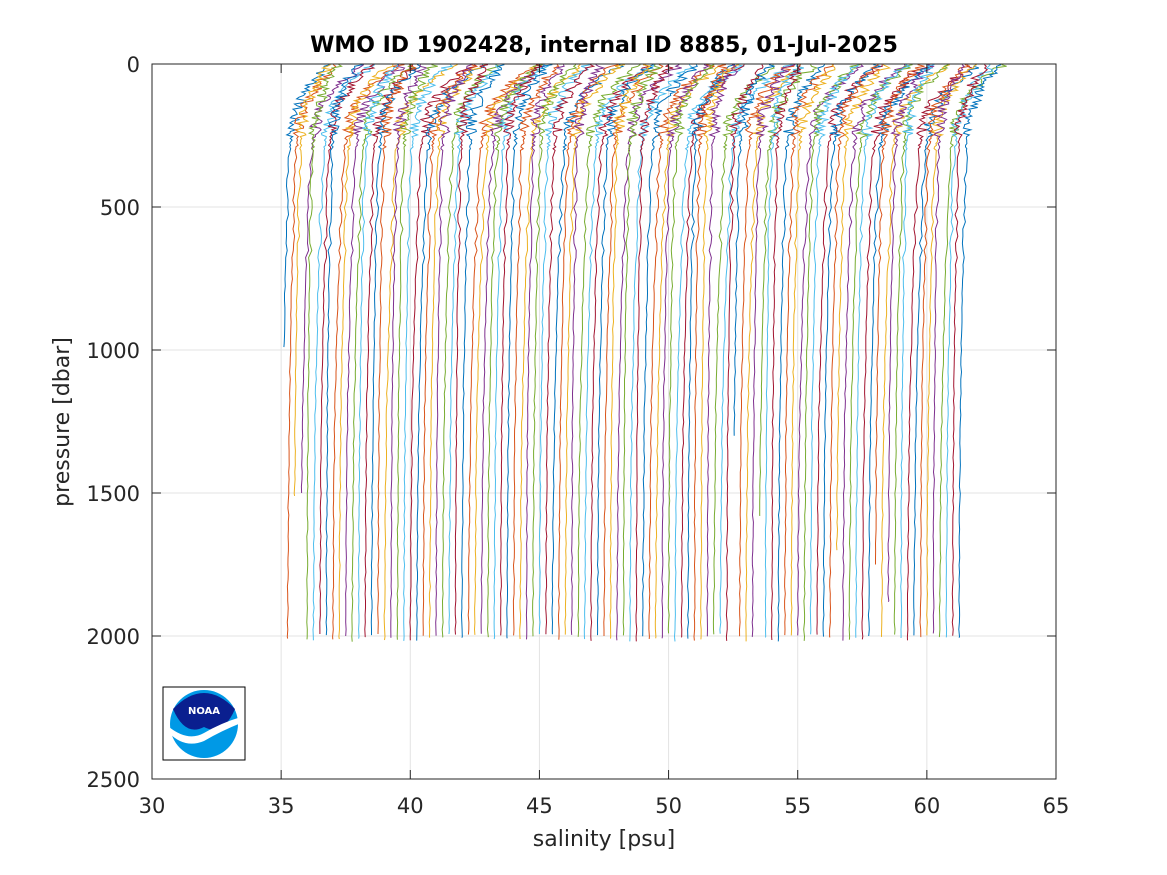 This screenshot has width=1167, height=875. What do you see at coordinates (410, 806) in the screenshot?
I see `x-tick-label: 40` at bounding box center [410, 806].